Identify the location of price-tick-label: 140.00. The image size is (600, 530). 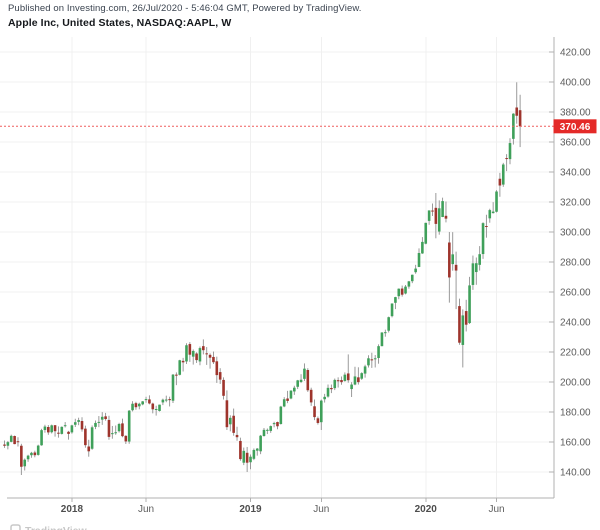
(575, 473).